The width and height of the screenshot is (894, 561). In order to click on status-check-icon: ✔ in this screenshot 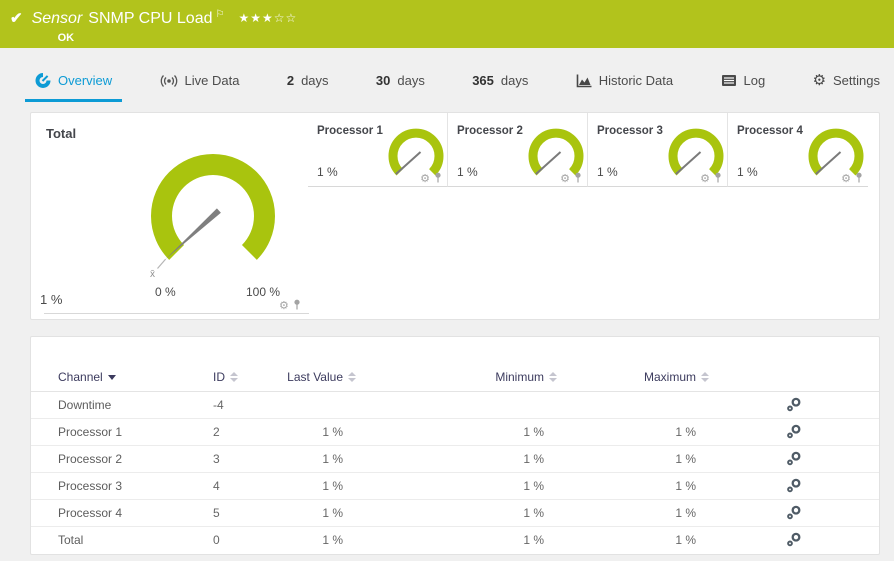, I will do `click(16, 18)`.